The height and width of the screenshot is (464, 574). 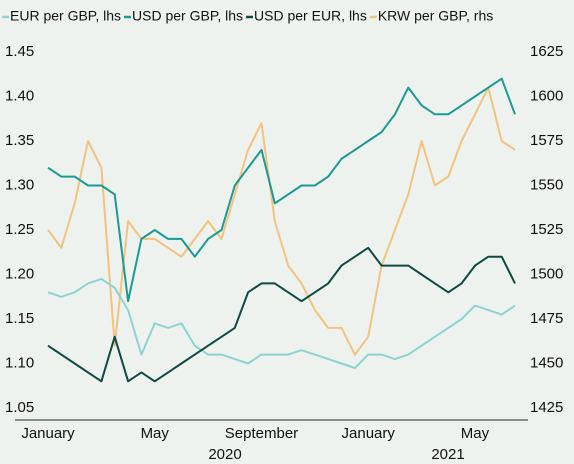 What do you see at coordinates (546, 362) in the screenshot?
I see `y2-tick-label: 1450` at bounding box center [546, 362].